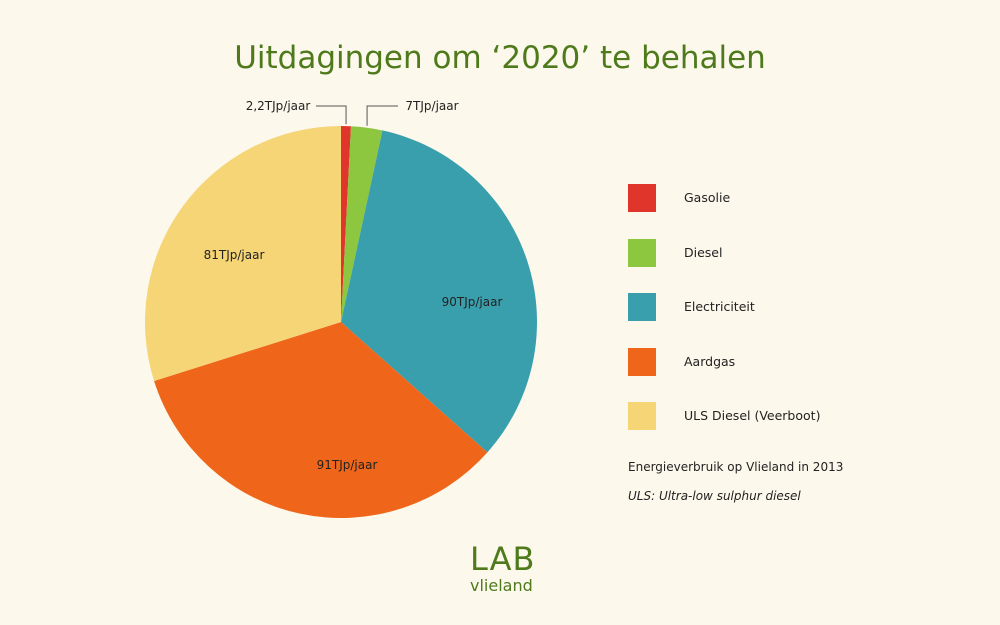 This screenshot has height=625, width=1000. What do you see at coordinates (346, 224) in the screenshot?
I see `pie-slice-gasolie` at bounding box center [346, 224].